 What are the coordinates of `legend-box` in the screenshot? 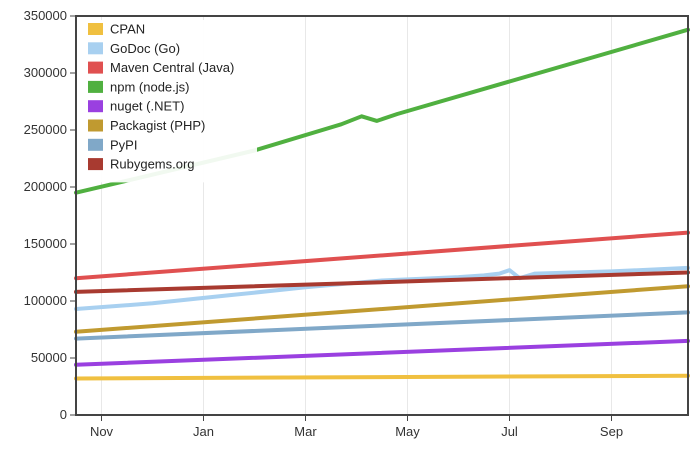 It's located at (169, 101).